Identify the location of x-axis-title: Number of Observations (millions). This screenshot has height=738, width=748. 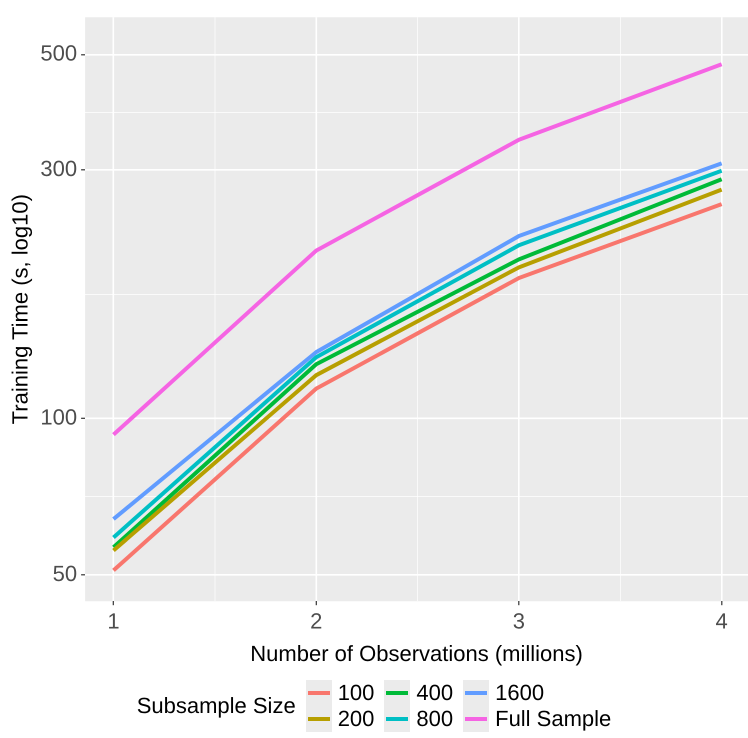
(416, 653).